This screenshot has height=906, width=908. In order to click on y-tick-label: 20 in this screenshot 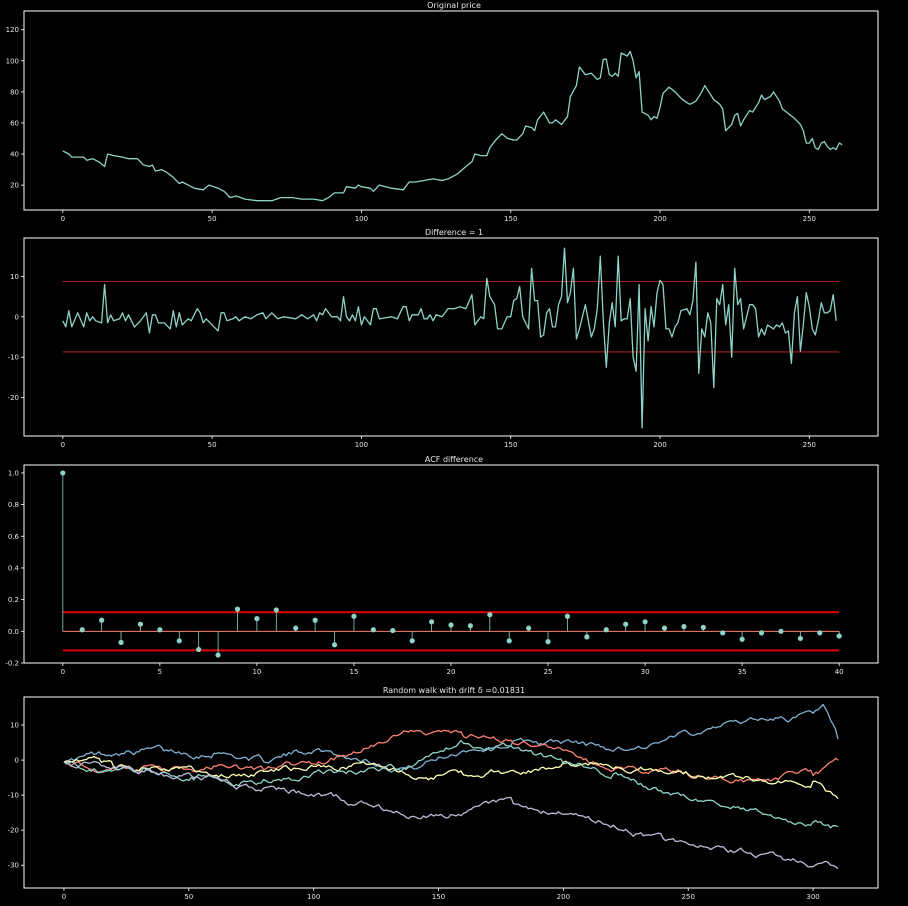, I will do `click(14, 186)`.